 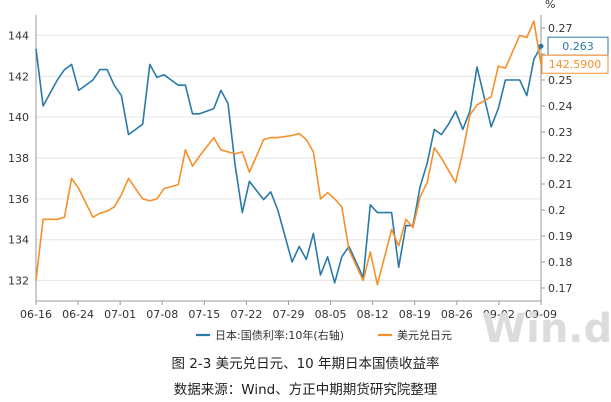 I want to click on data-source-caption: 数据来源：Wind、方正中期期货研究院整理, so click(x=305, y=390).